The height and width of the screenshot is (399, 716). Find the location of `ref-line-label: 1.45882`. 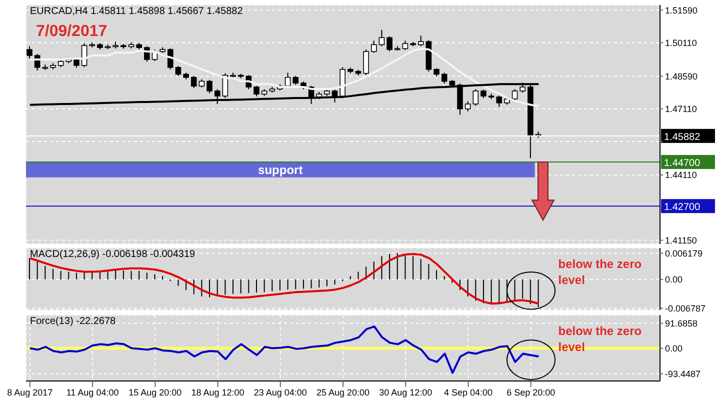

ref-line-label: 1.45882 is located at coordinates (682, 137).